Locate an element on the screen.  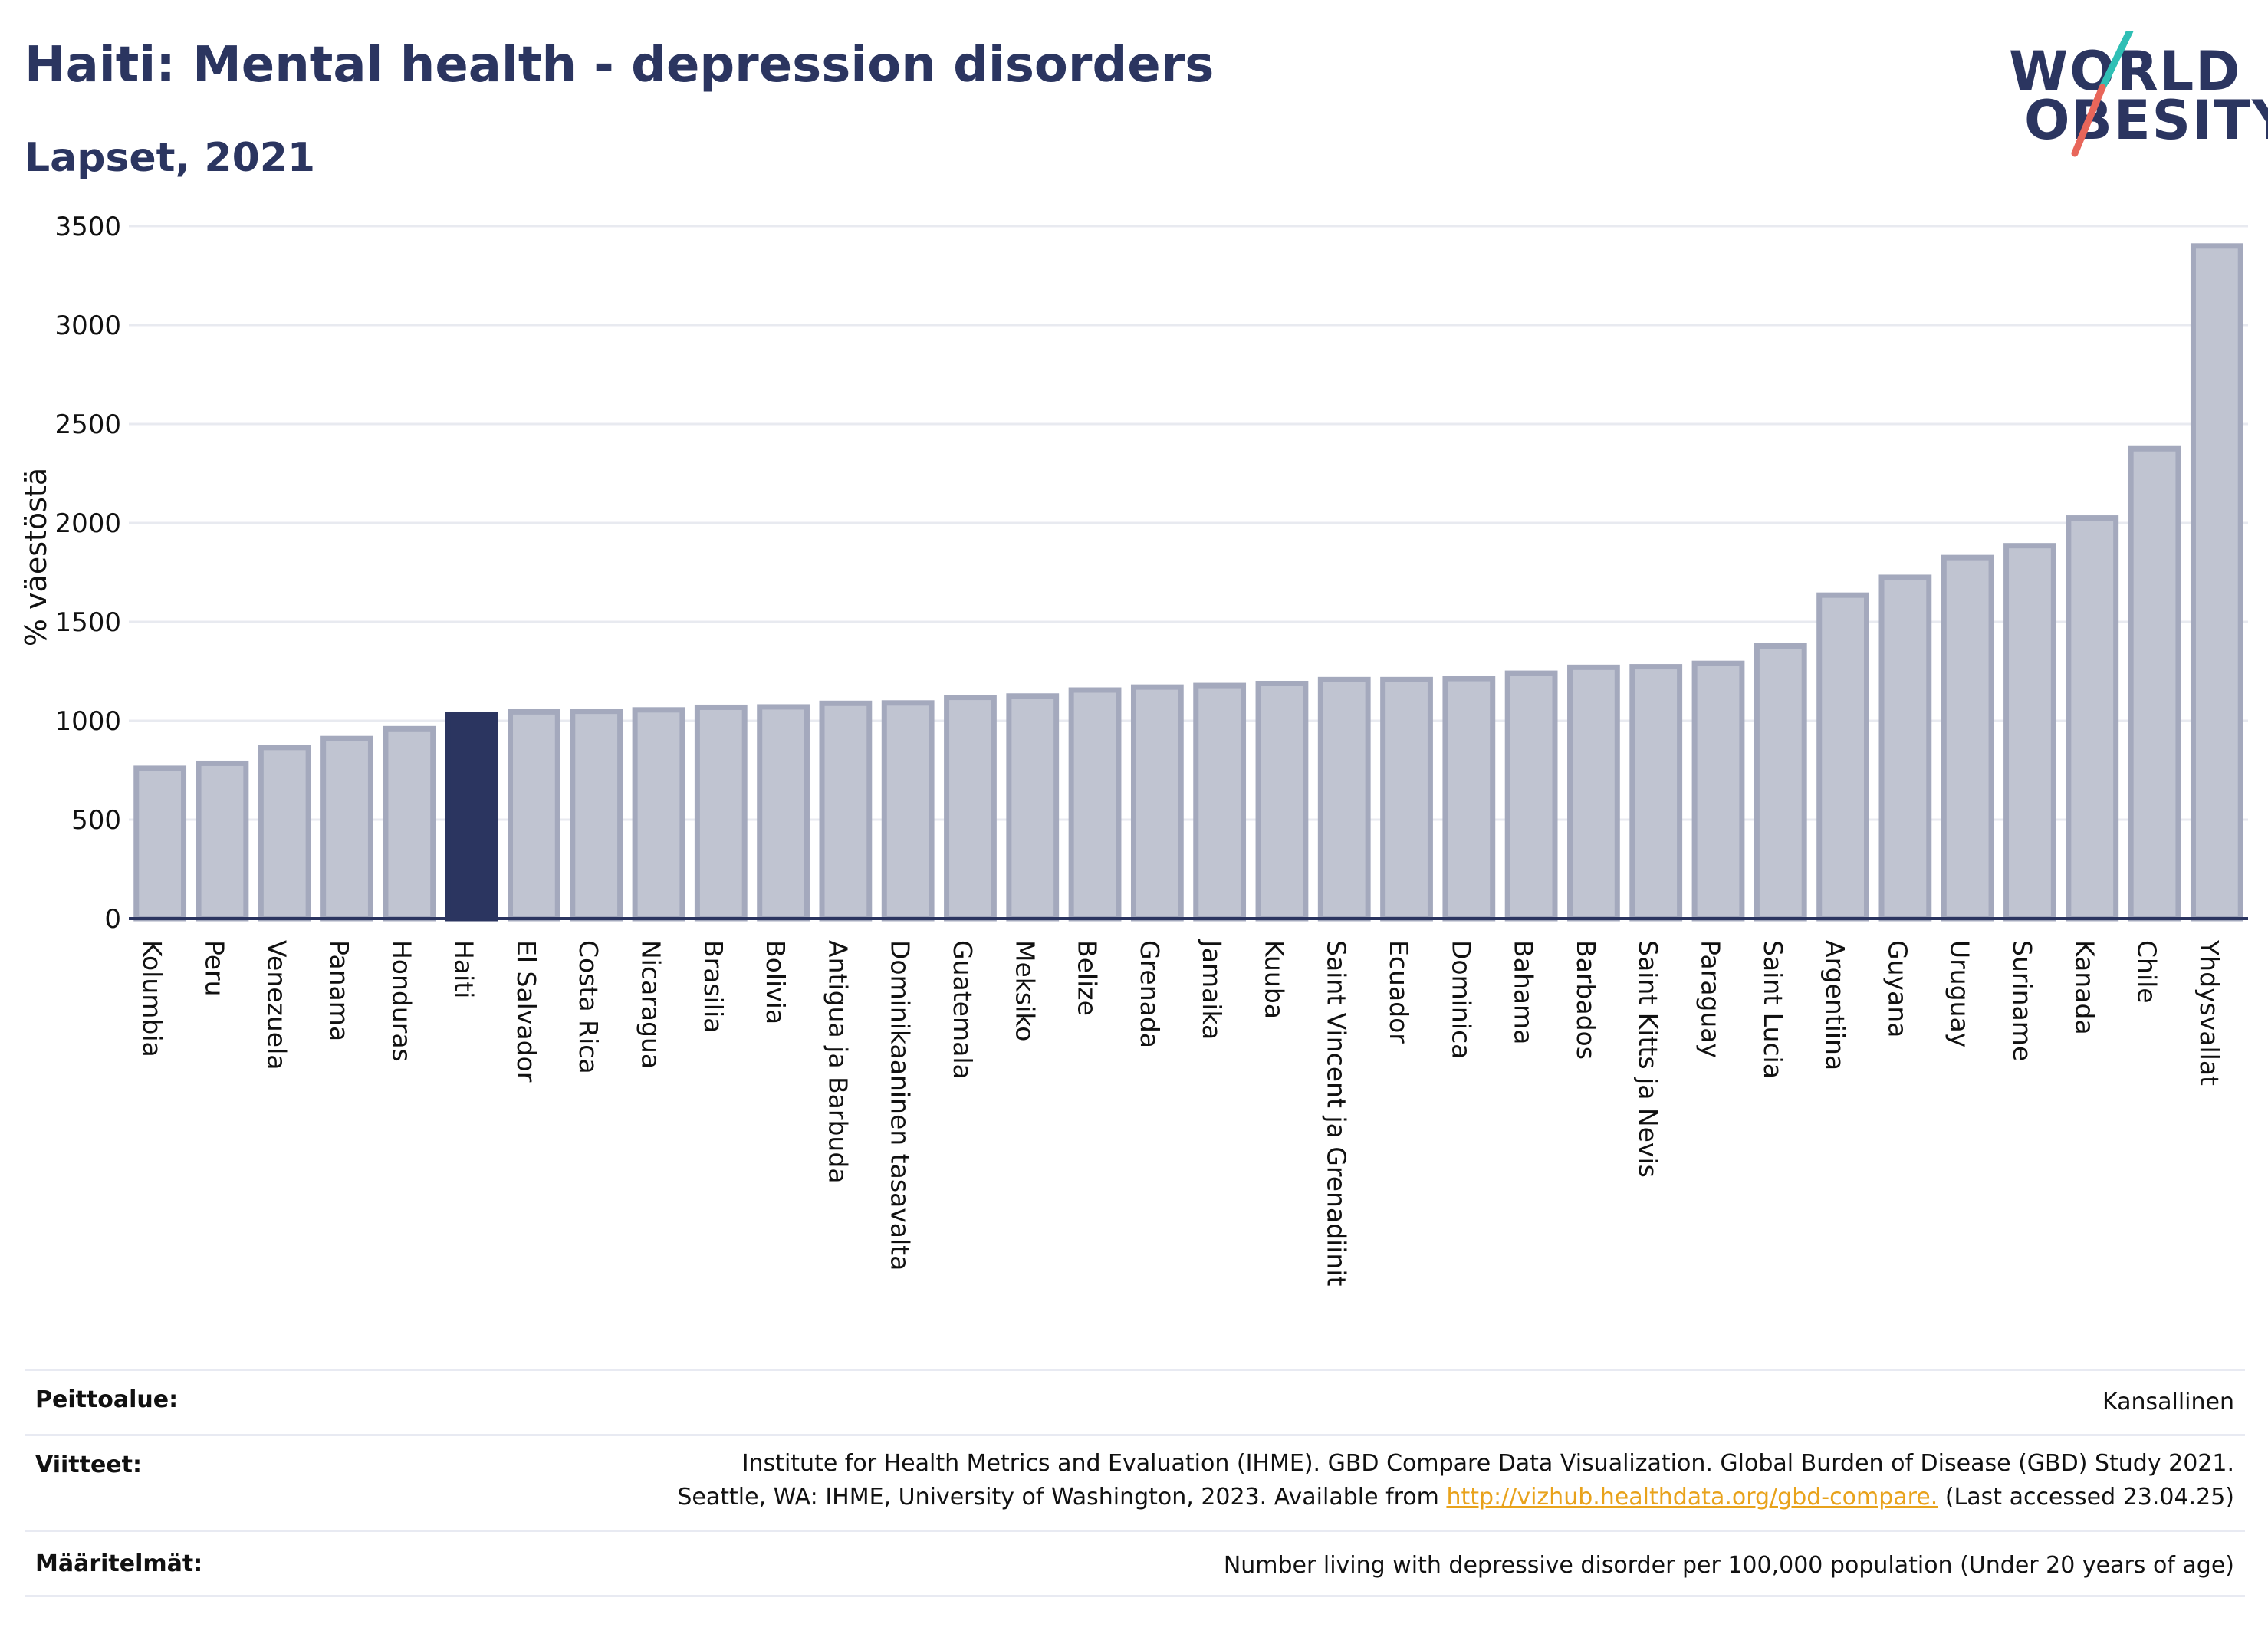
y-tick-label: 0 is located at coordinates (112, 919).